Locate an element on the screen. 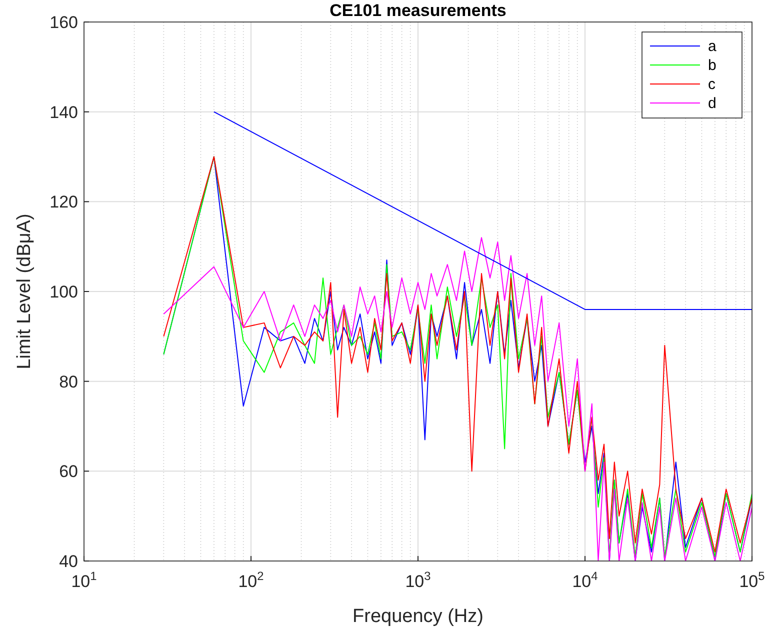 Image resolution: width=772 pixels, height=634 pixels. y-axis-title: Limit Level (dBμA) is located at coordinates (24, 292).